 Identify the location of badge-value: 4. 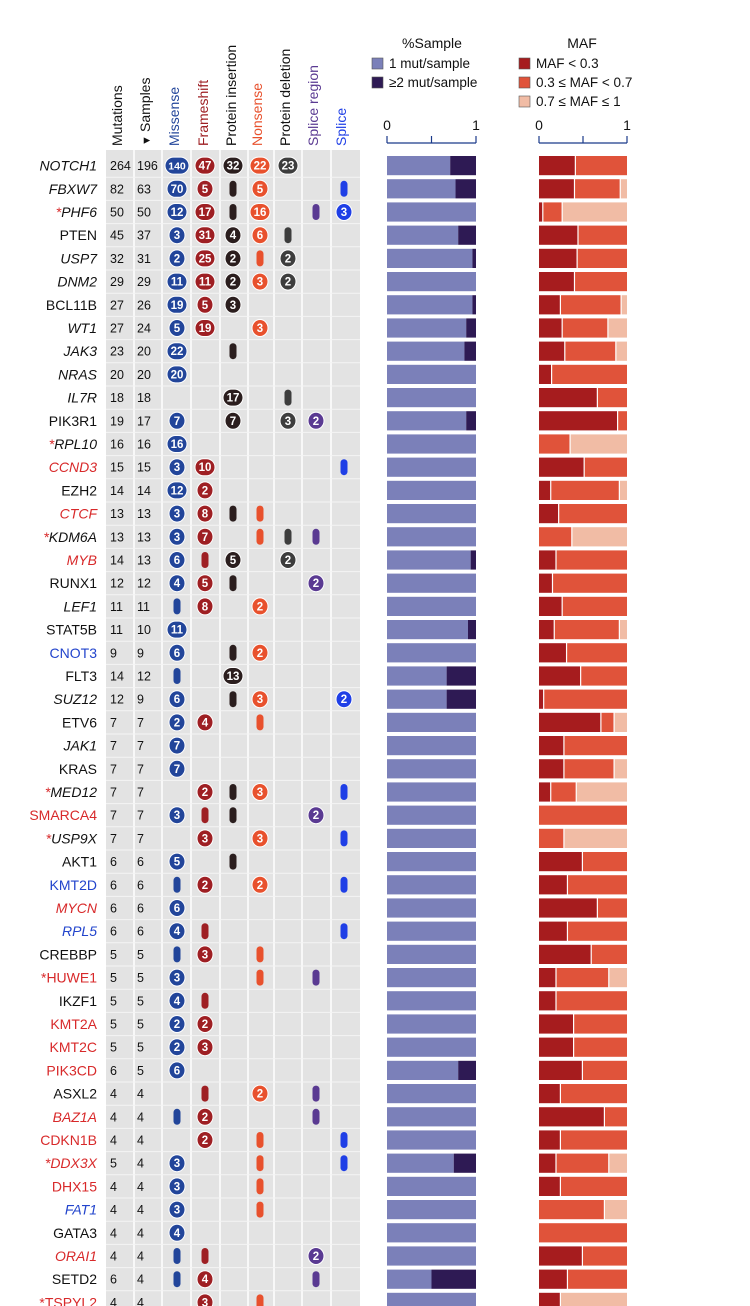
(233, 236).